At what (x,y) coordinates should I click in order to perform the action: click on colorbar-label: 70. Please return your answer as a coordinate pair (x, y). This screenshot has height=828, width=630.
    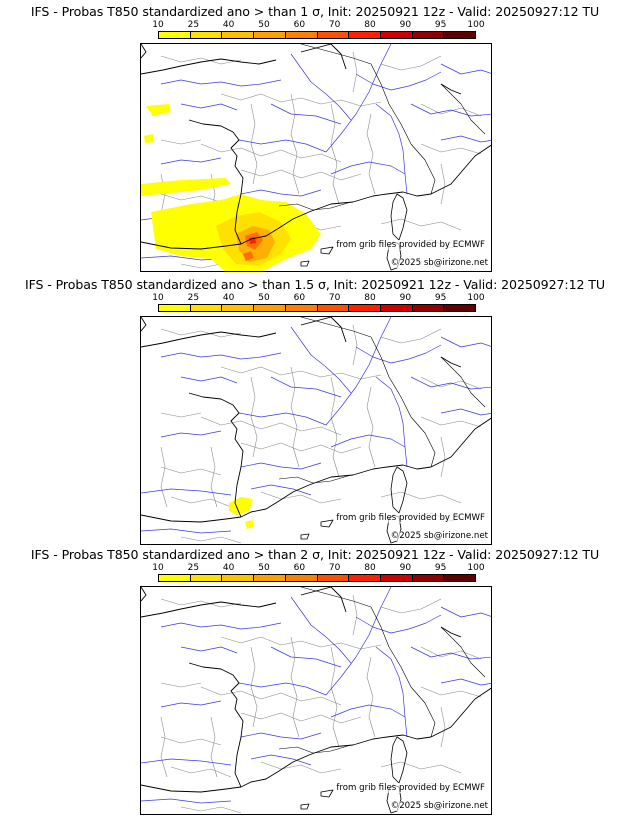
    Looking at the image, I should click on (334, 25).